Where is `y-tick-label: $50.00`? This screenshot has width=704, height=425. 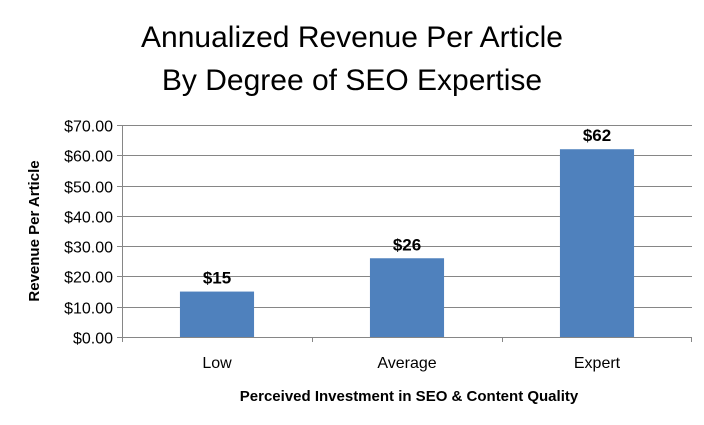
y-tick-label: $50.00 is located at coordinates (88, 188).